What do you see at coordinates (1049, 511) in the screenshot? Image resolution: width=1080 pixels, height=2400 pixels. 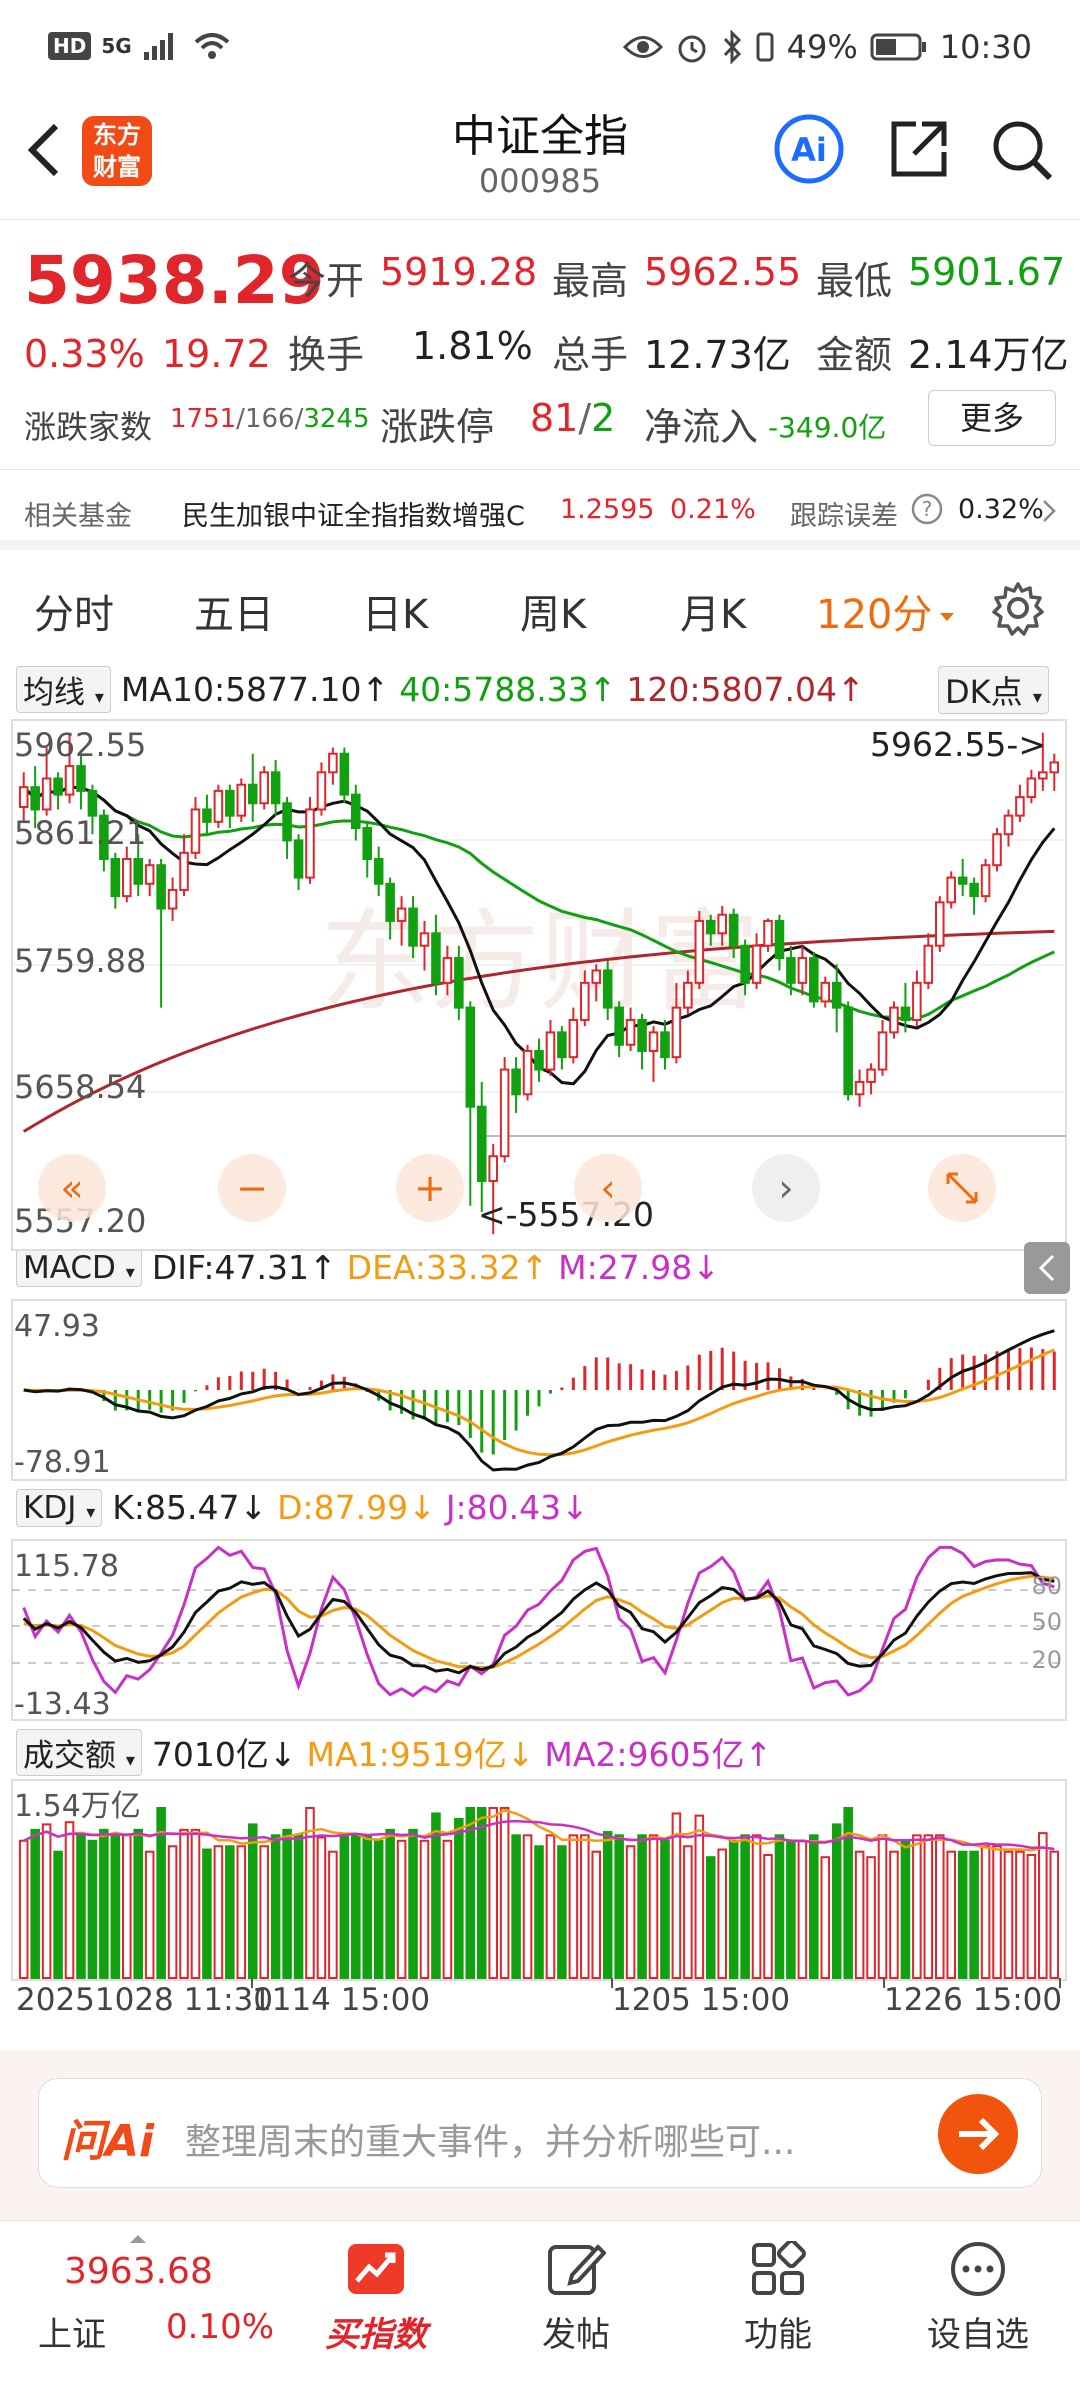 I see `chevron-right-icon` at bounding box center [1049, 511].